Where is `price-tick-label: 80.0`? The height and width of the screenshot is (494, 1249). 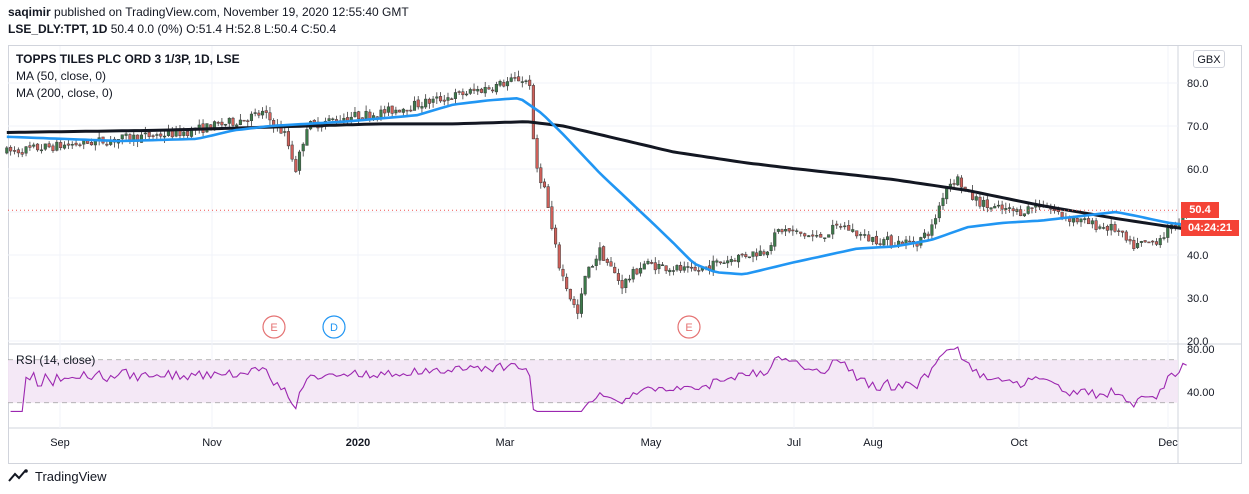
price-tick-label: 80.0 is located at coordinates (1197, 84).